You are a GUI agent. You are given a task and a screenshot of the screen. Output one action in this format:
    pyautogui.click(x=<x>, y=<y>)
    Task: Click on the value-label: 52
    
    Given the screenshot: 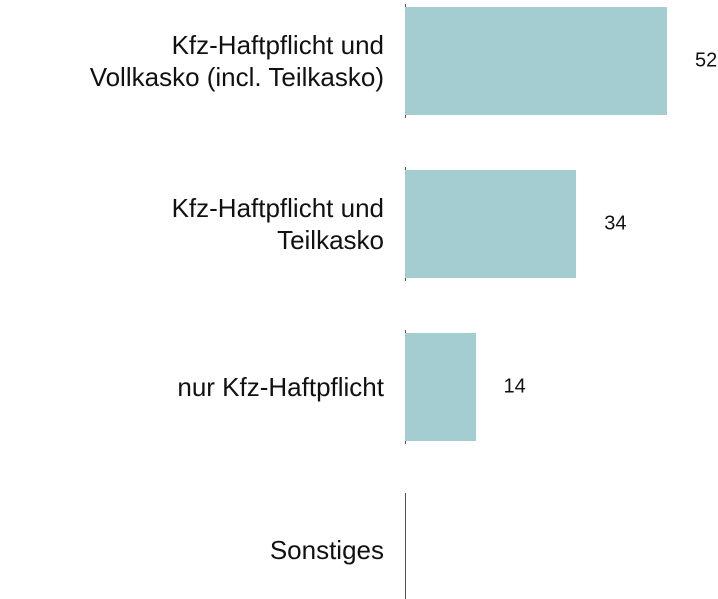 What is the action you would take?
    pyautogui.click(x=706, y=60)
    